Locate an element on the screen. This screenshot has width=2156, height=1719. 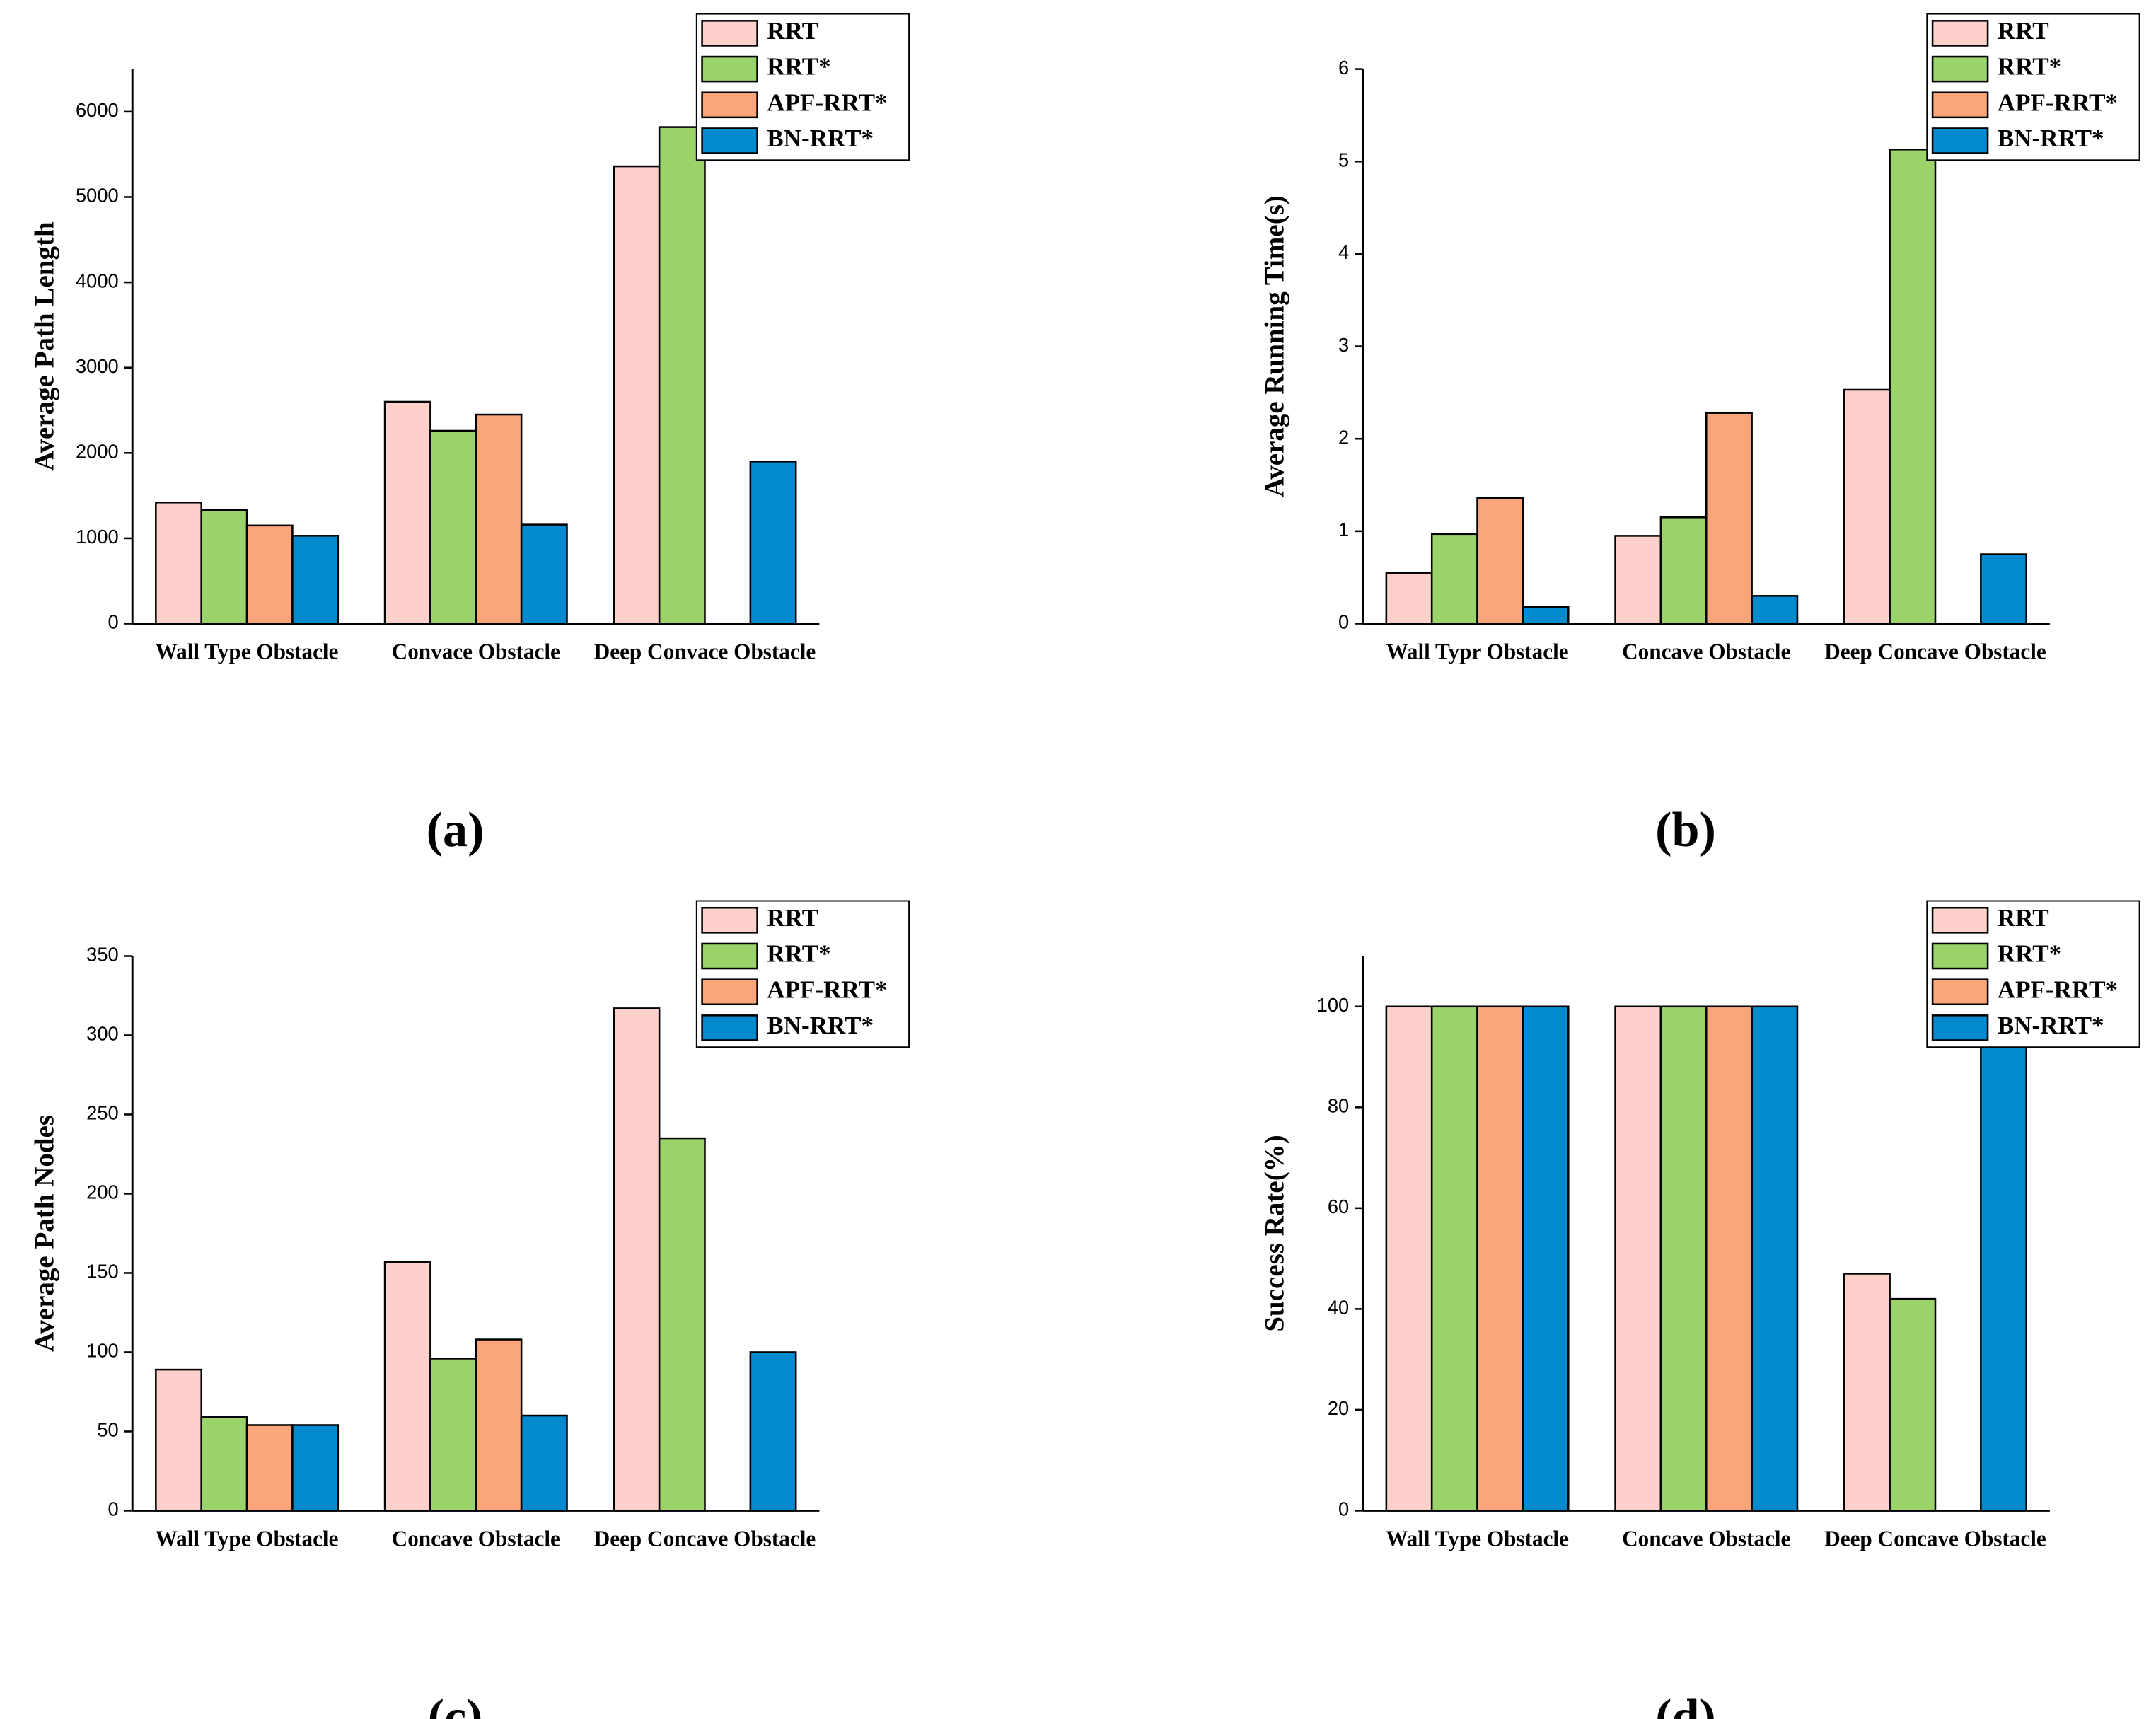
panel-label: (b) is located at coordinates (1685, 829).